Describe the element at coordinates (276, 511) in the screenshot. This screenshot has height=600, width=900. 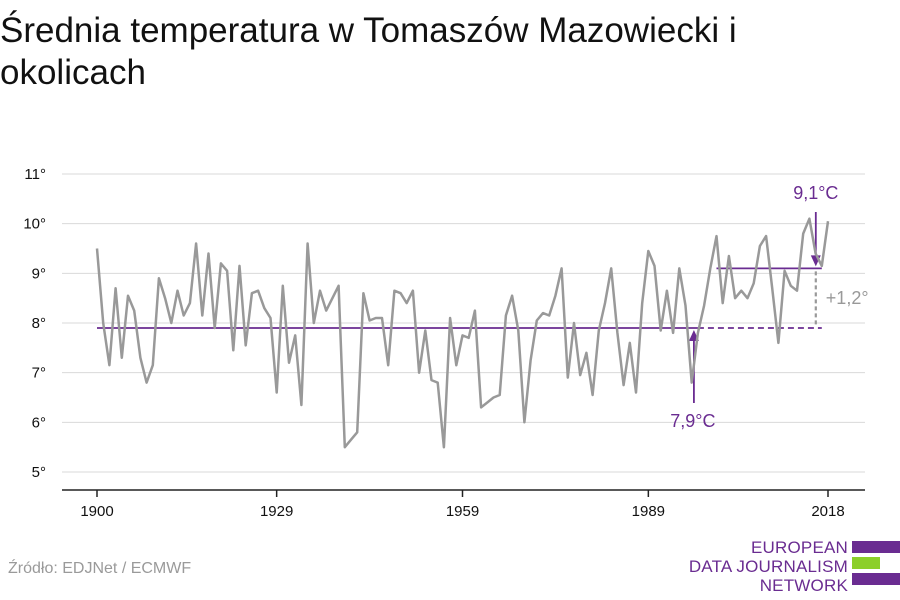
I see `x-tick-label-1929: 1929` at that location.